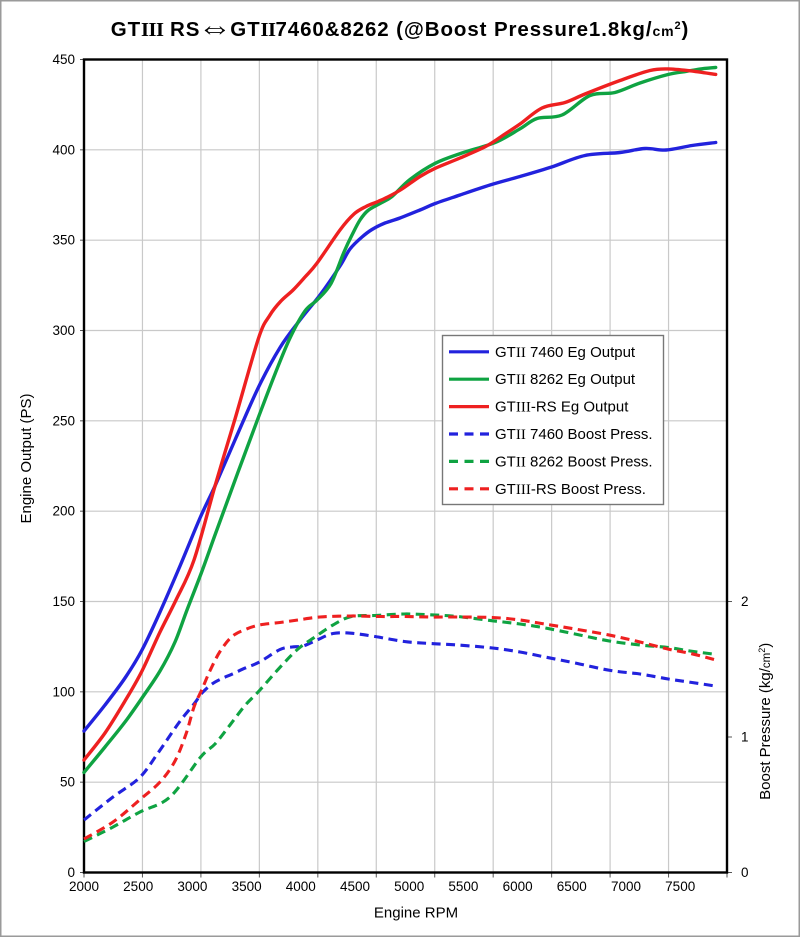 This screenshot has height=937, width=800. What do you see at coordinates (247, 886) in the screenshot?
I see `svg-text: 3500` at bounding box center [247, 886].